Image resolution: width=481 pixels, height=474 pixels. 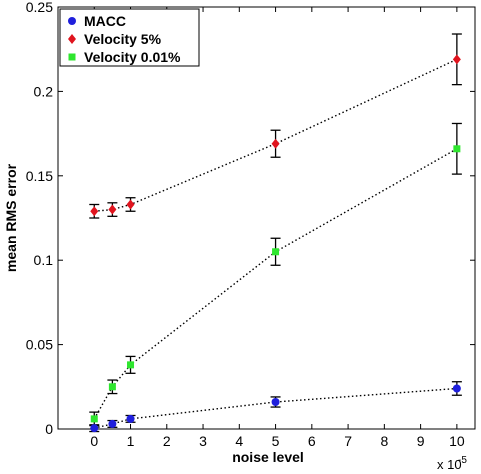 I want to click on x-tick-label: 5, so click(x=276, y=441).